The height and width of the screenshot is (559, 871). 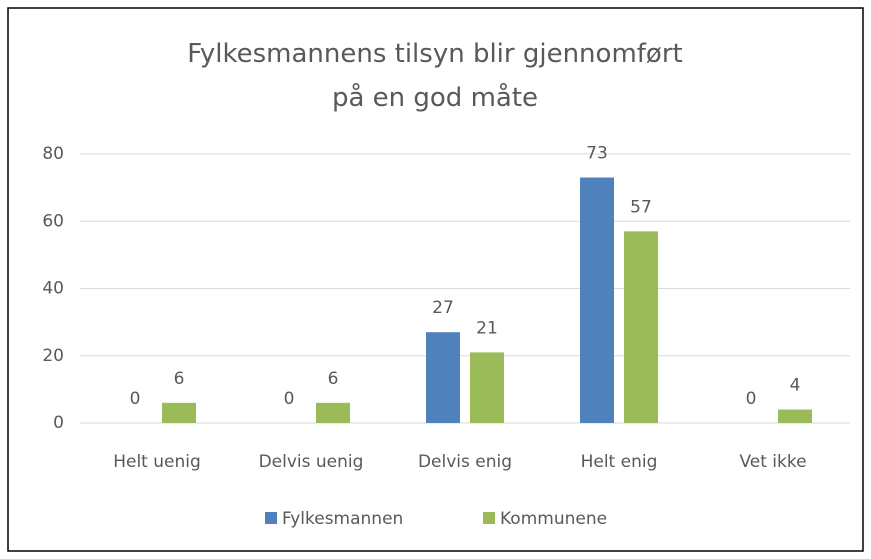 What do you see at coordinates (597, 154) in the screenshot?
I see `data-label: 73` at bounding box center [597, 154].